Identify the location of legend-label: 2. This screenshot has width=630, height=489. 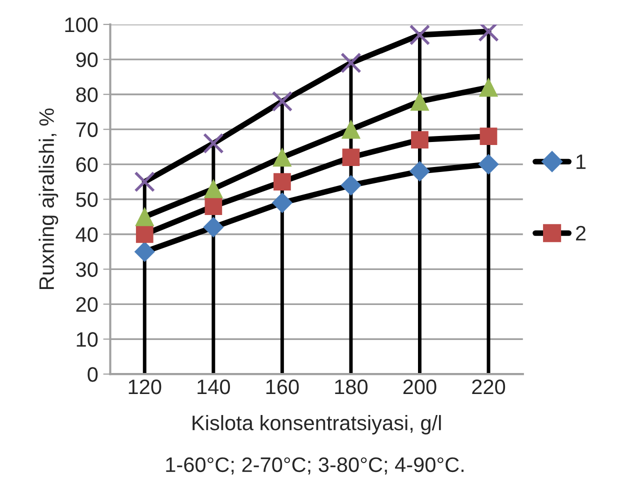
(581, 233).